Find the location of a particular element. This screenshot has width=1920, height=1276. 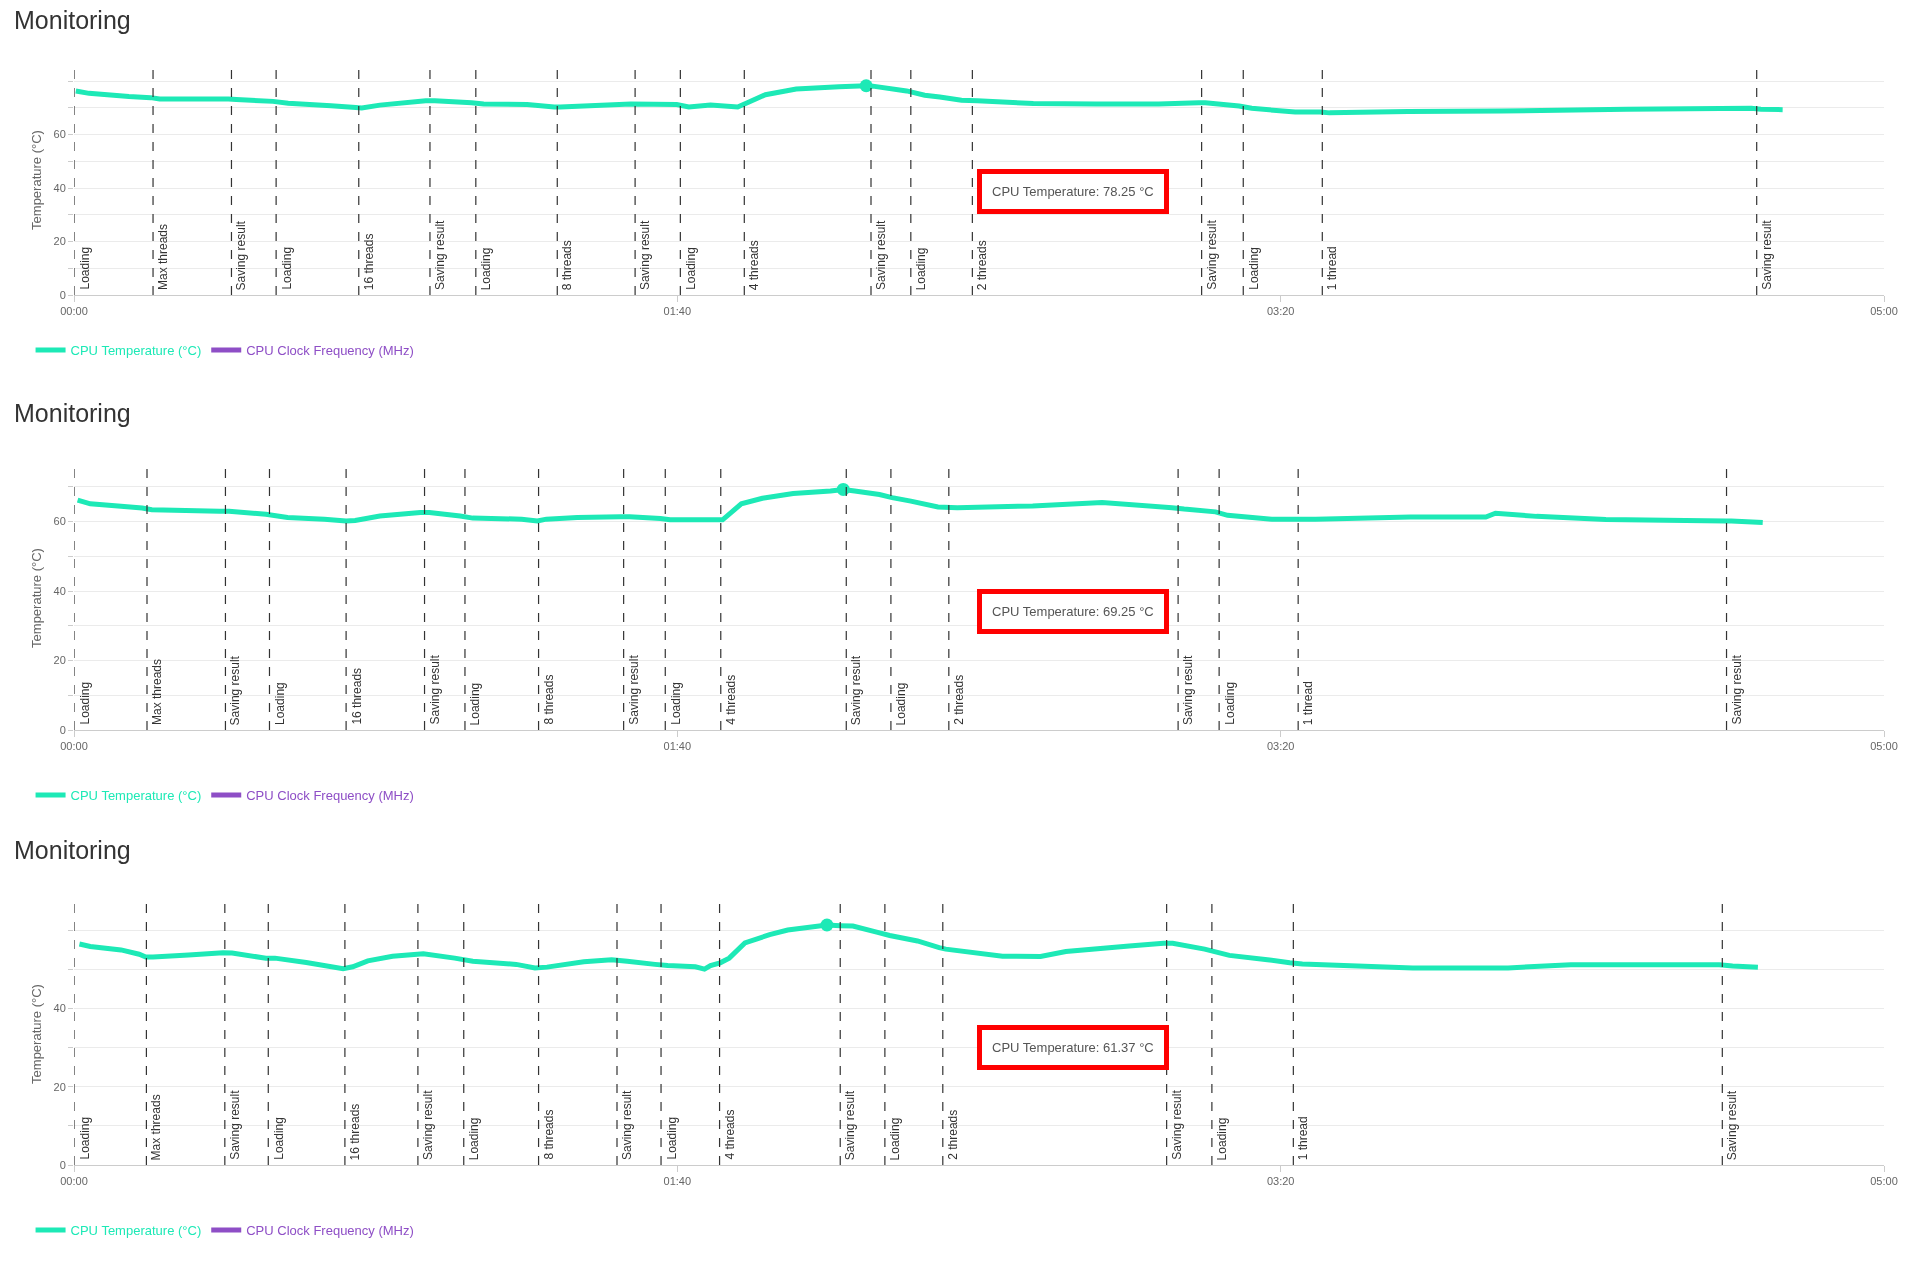

annotation: CPU Temperature: 69.25 °C is located at coordinates (1073, 611).